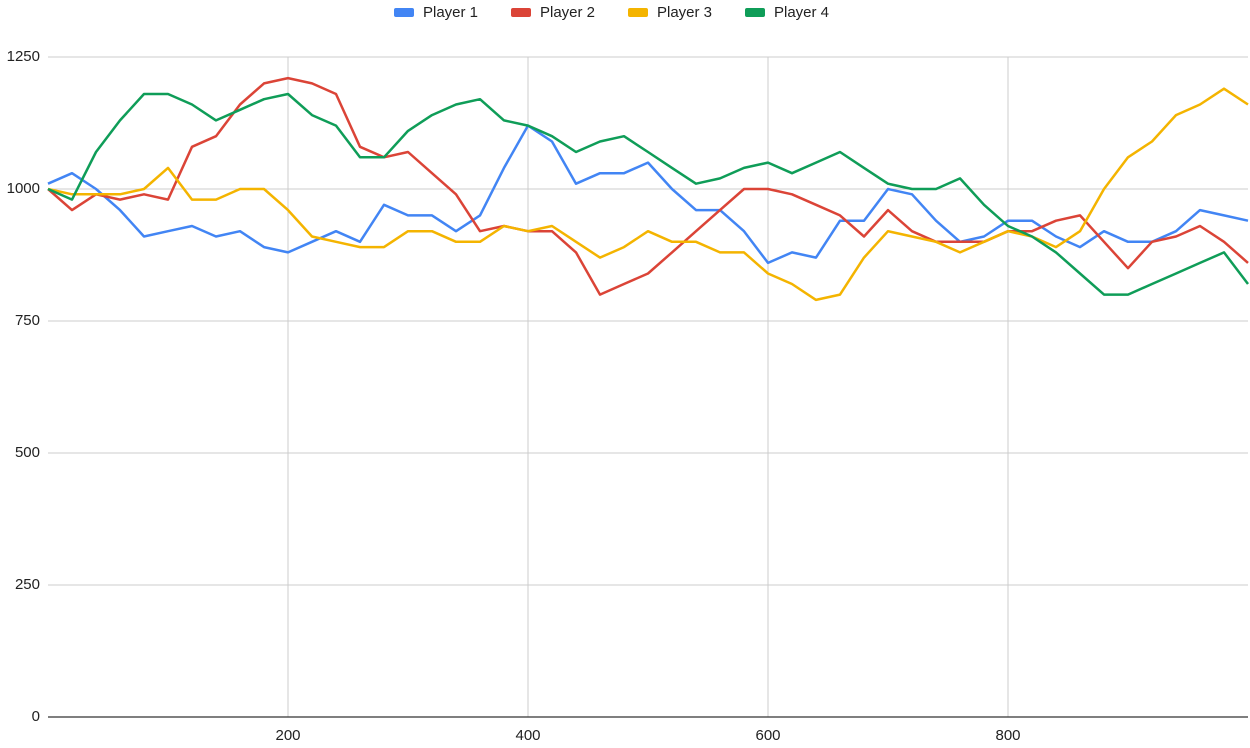  I want to click on legend-label: Player 4, so click(801, 12).